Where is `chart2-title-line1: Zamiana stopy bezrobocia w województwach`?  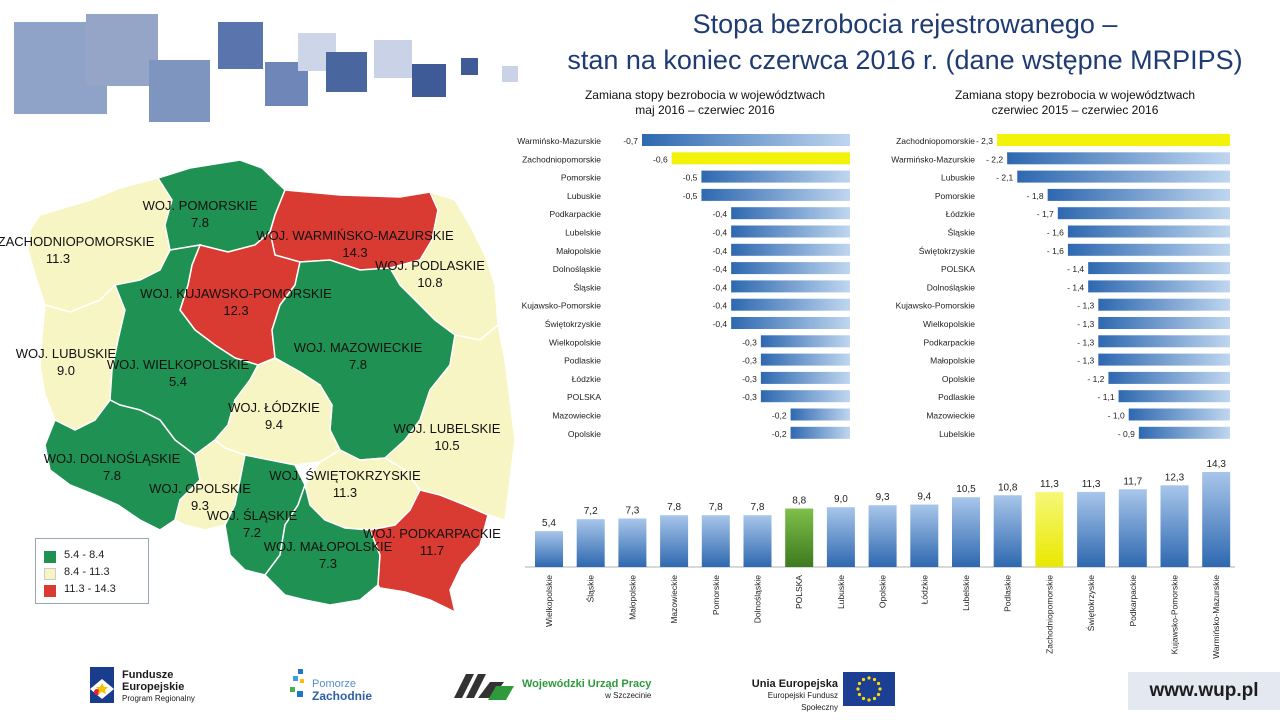 chart2-title-line1: Zamiana stopy bezrobocia w województwach is located at coordinates (1075, 95).